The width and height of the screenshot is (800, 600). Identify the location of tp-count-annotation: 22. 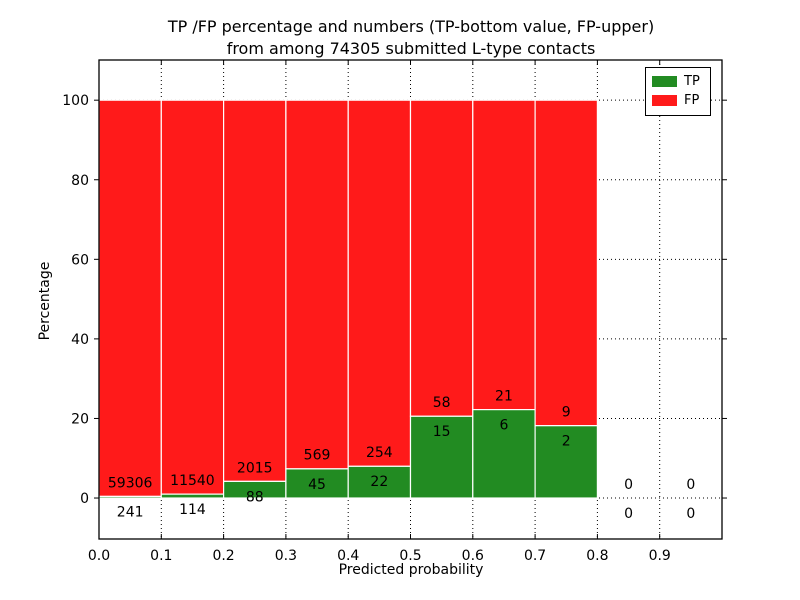
(379, 482).